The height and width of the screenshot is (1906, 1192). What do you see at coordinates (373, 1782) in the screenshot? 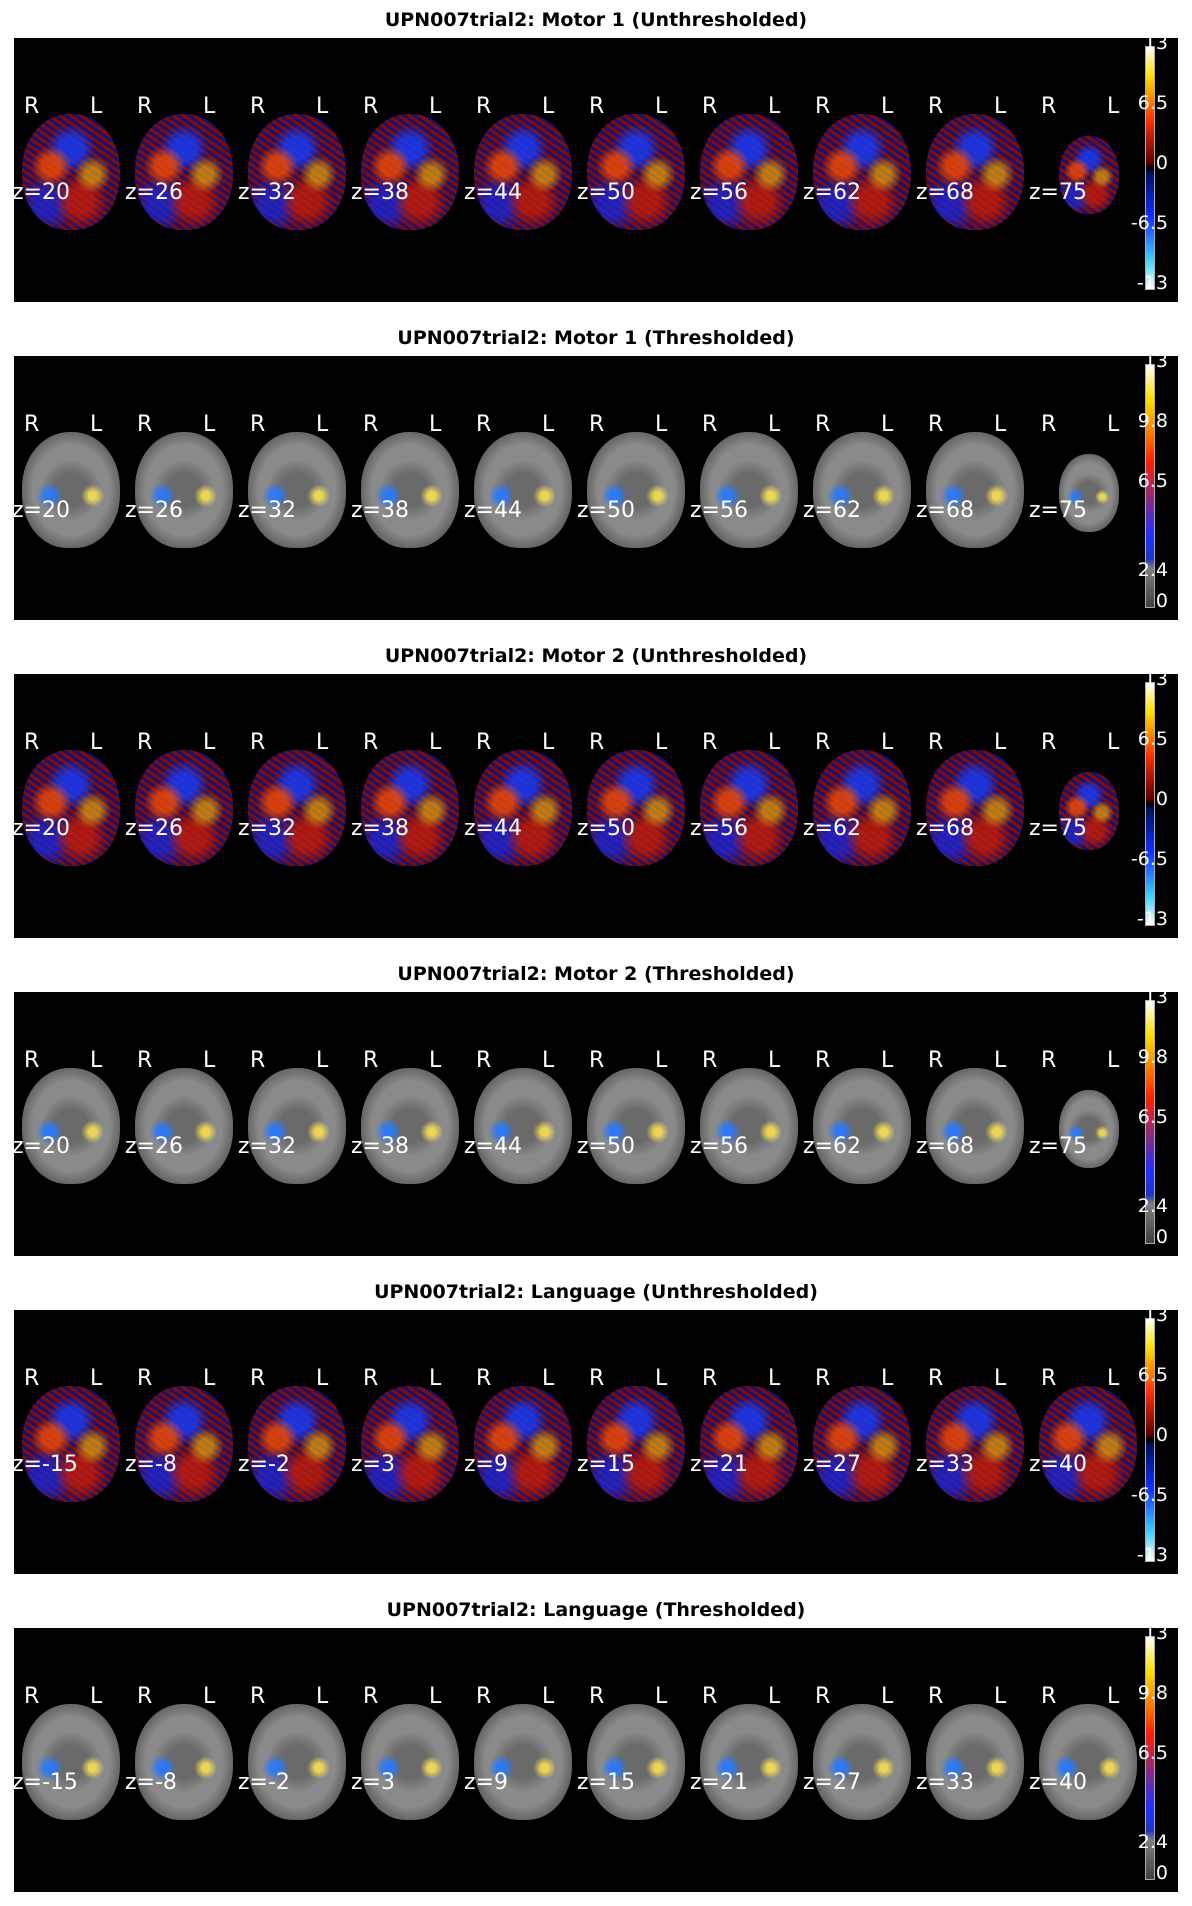
I see `slice-z-label: z=3` at bounding box center [373, 1782].